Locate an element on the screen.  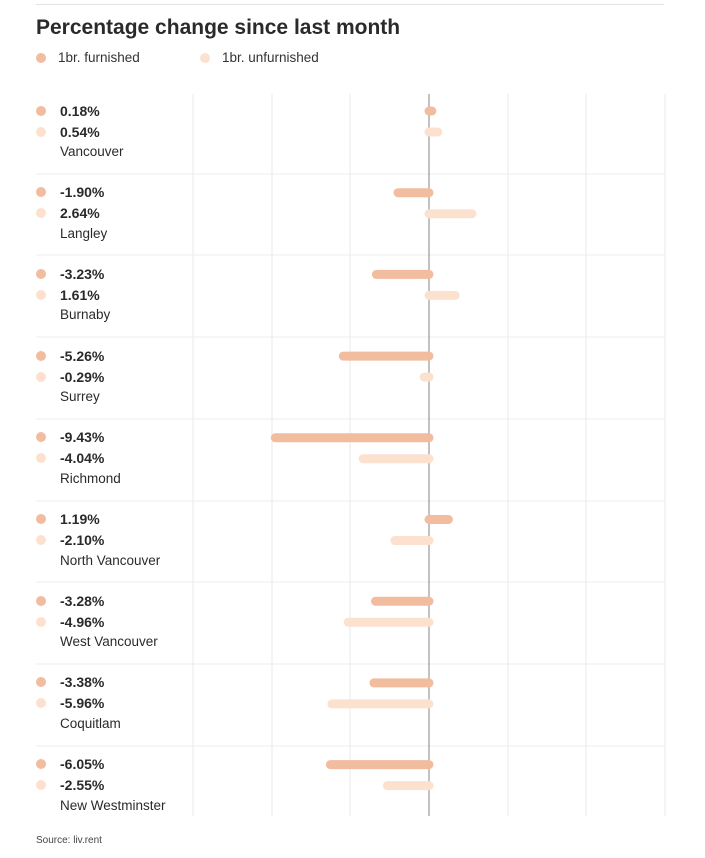
data-label: -1.90% is located at coordinates (82, 192).